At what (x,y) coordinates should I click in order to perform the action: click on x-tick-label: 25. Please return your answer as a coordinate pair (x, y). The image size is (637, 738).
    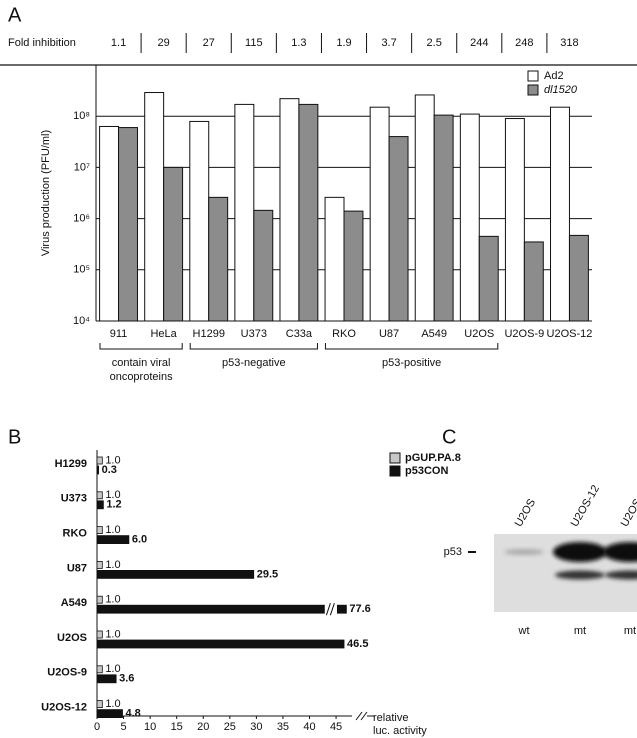
    Looking at the image, I should click on (230, 727).